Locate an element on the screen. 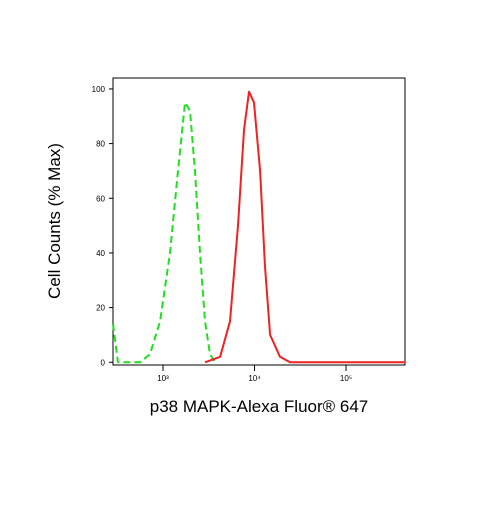 Image resolution: width=500 pixels, height=505 pixels. y-tick-label: 20 is located at coordinates (100, 308).